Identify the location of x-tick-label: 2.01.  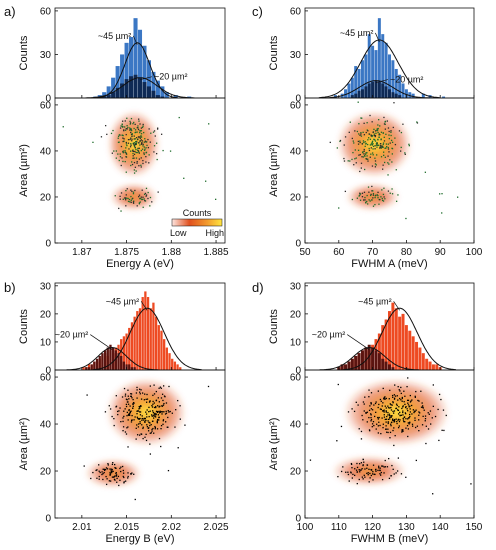
(82, 527).